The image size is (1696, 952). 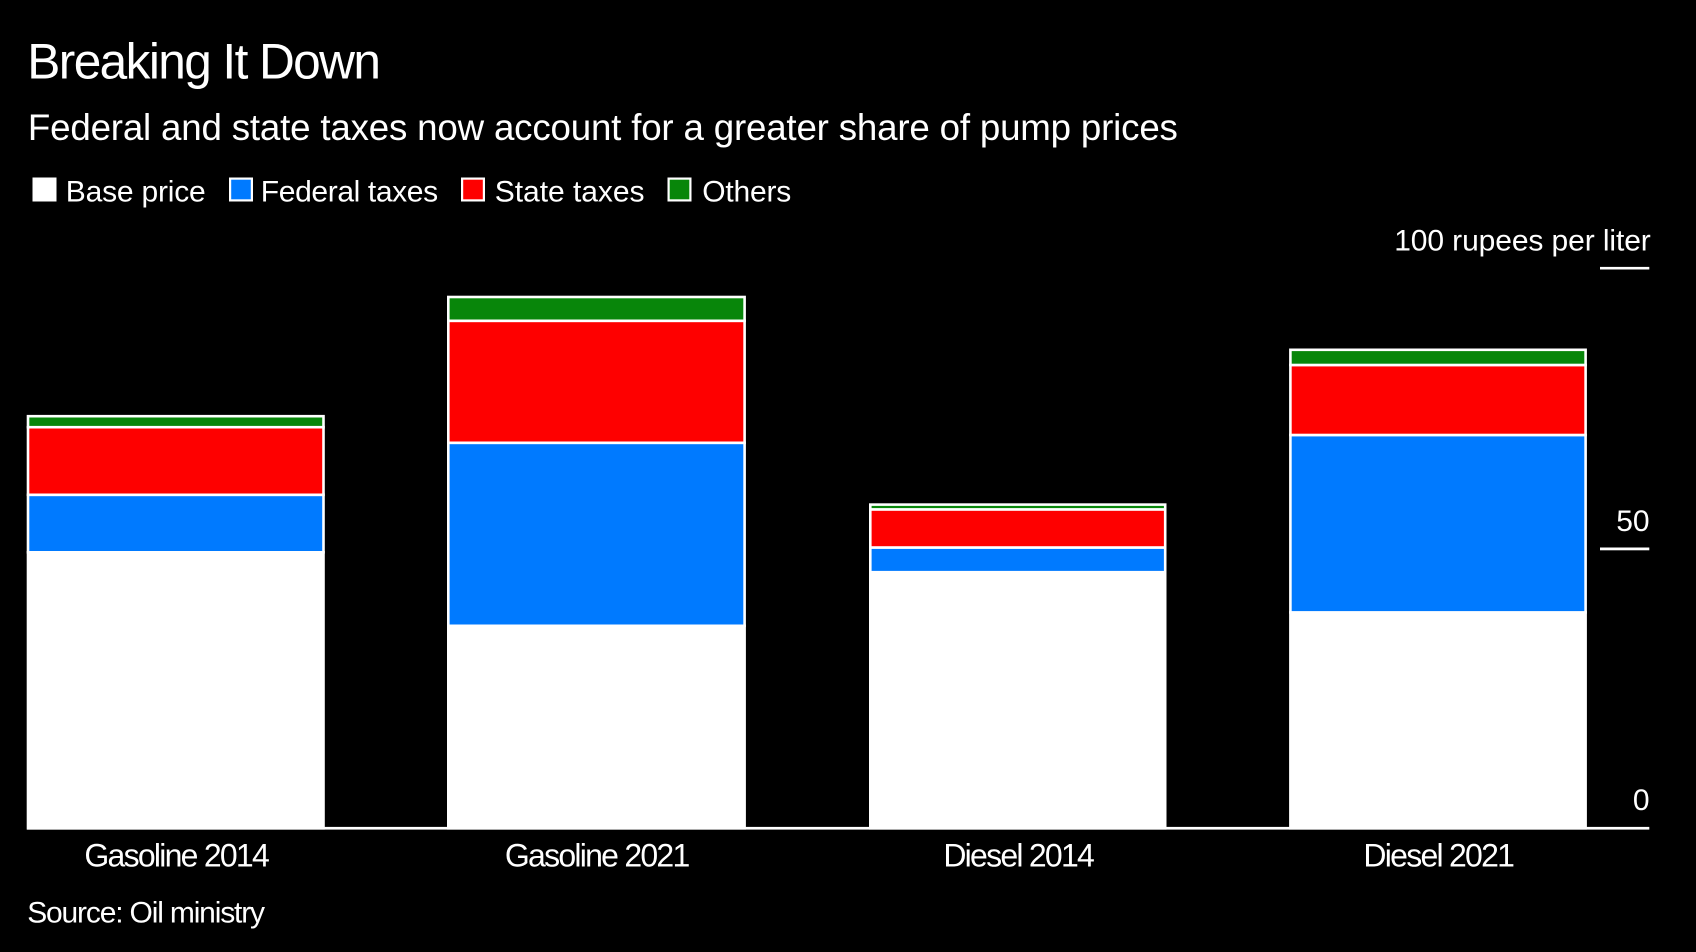 What do you see at coordinates (570, 192) in the screenshot?
I see `svg-text: State taxes` at bounding box center [570, 192].